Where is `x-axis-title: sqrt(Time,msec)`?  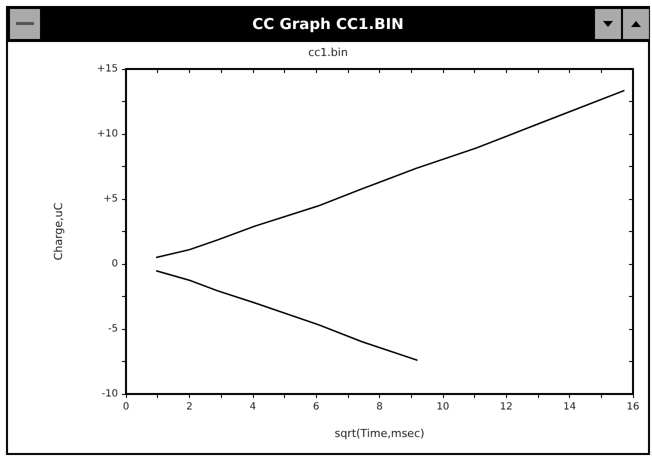 x-axis-title: sqrt(Time,msec) is located at coordinates (379, 433).